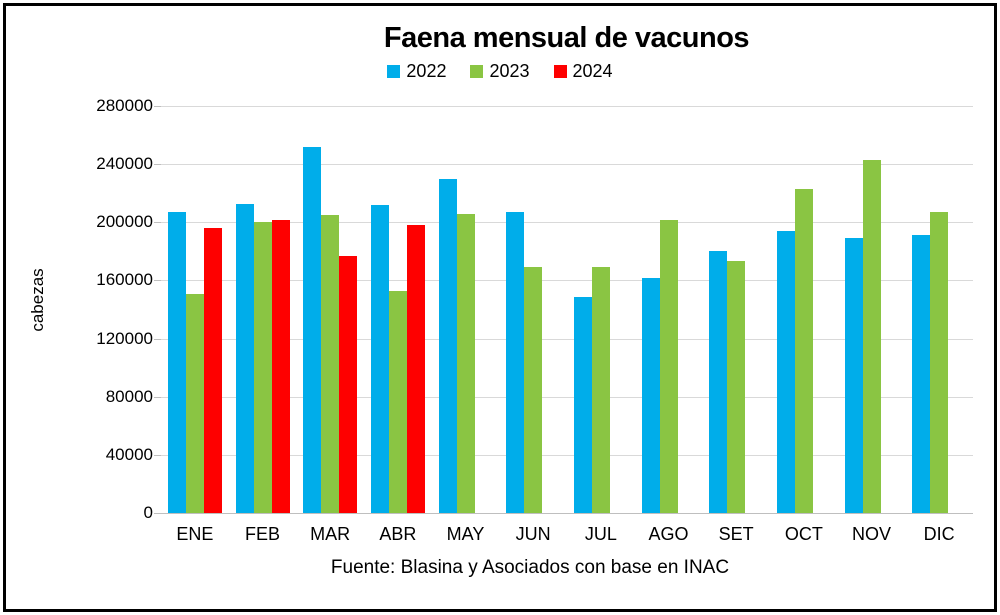 The image size is (1000, 615). I want to click on y-axis-label: 120000, so click(124, 338).